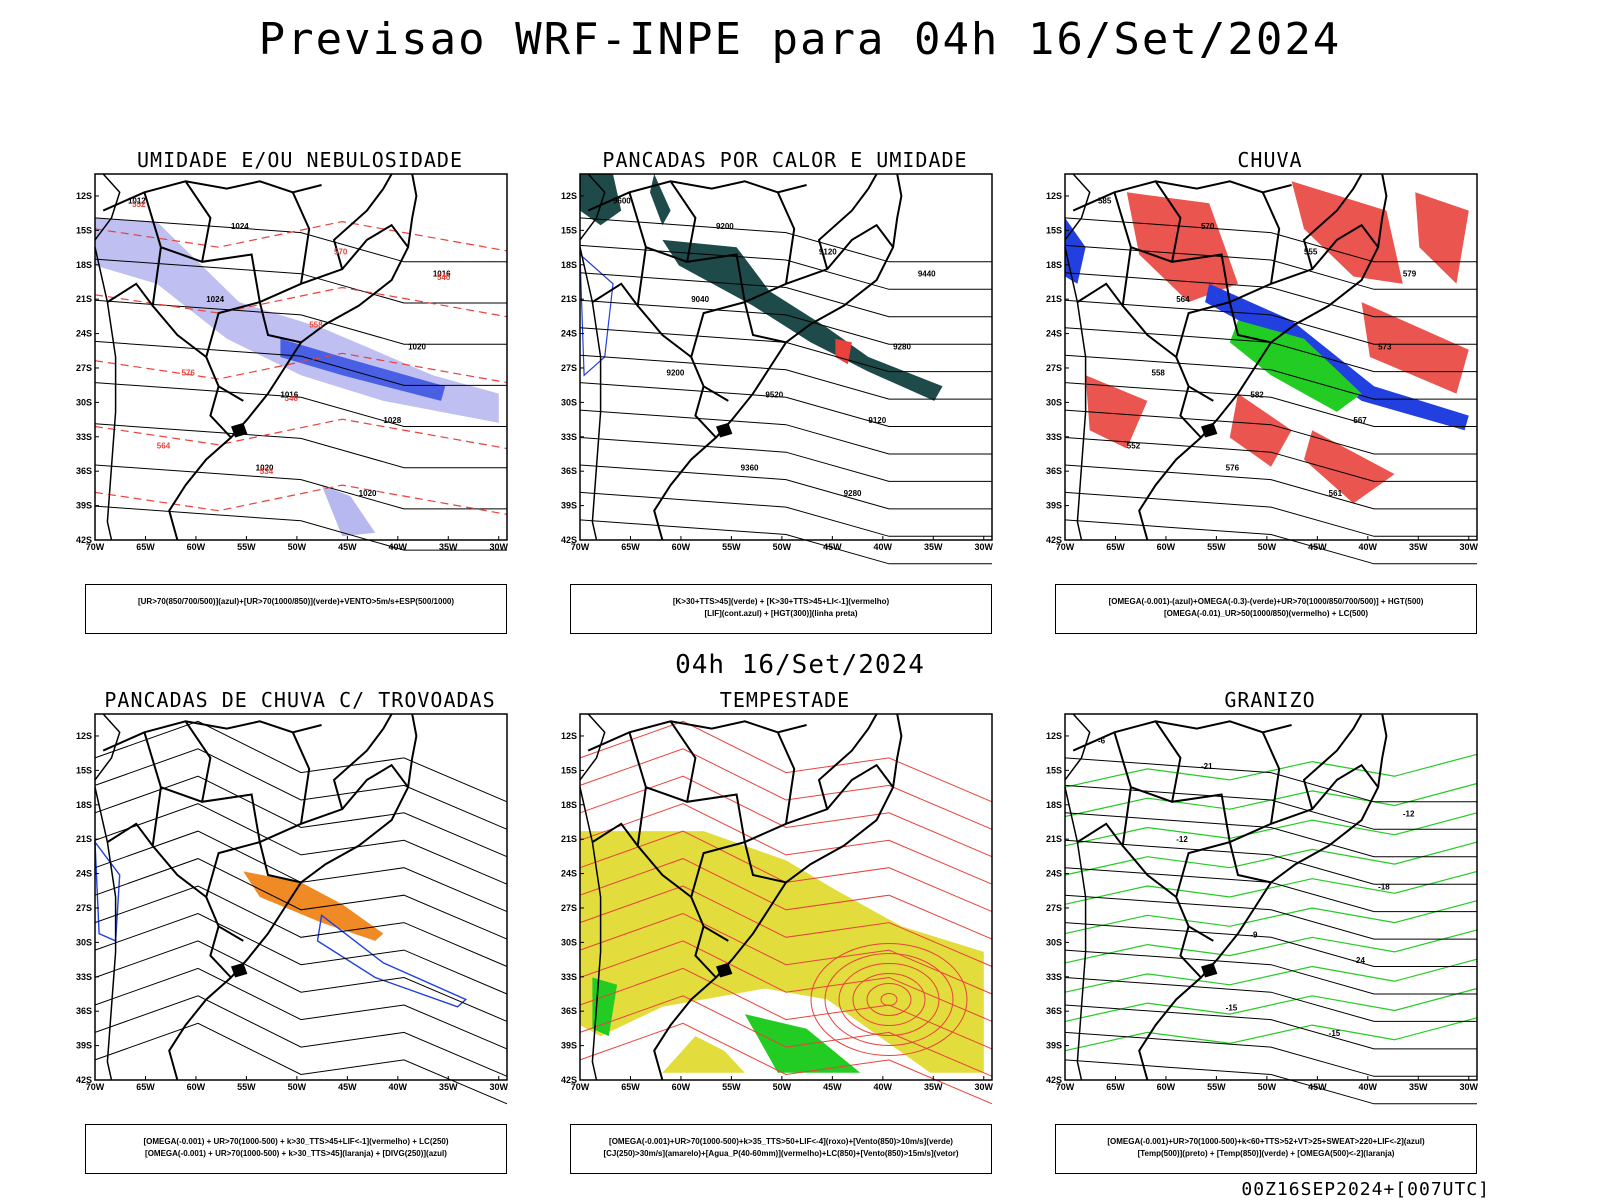 The image size is (1600, 1200). What do you see at coordinates (1257, 394) in the screenshot?
I see `contour-label: 582` at bounding box center [1257, 394].